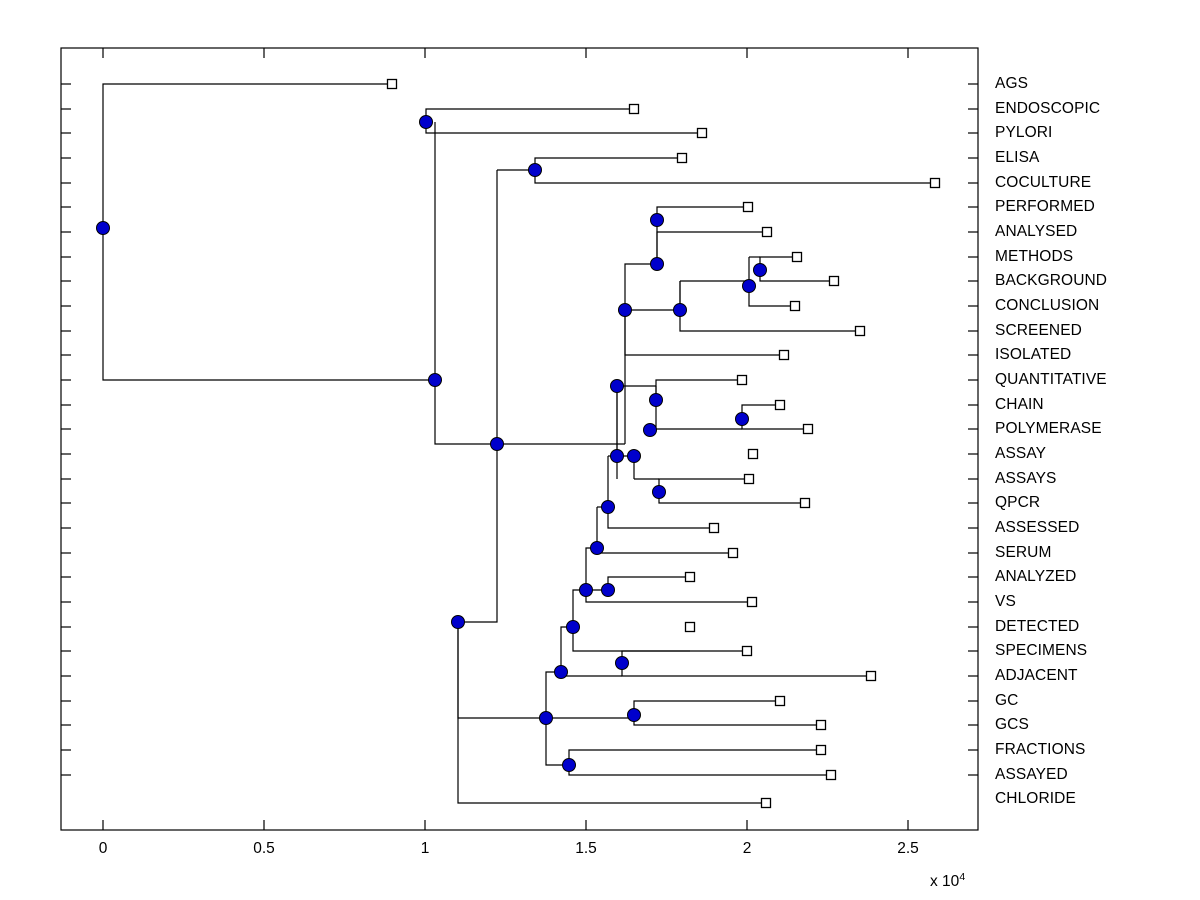 This screenshot has width=1200, height=900. What do you see at coordinates (1048, 428) in the screenshot?
I see `leaf-label-polymerase: POLYMERASE` at bounding box center [1048, 428].